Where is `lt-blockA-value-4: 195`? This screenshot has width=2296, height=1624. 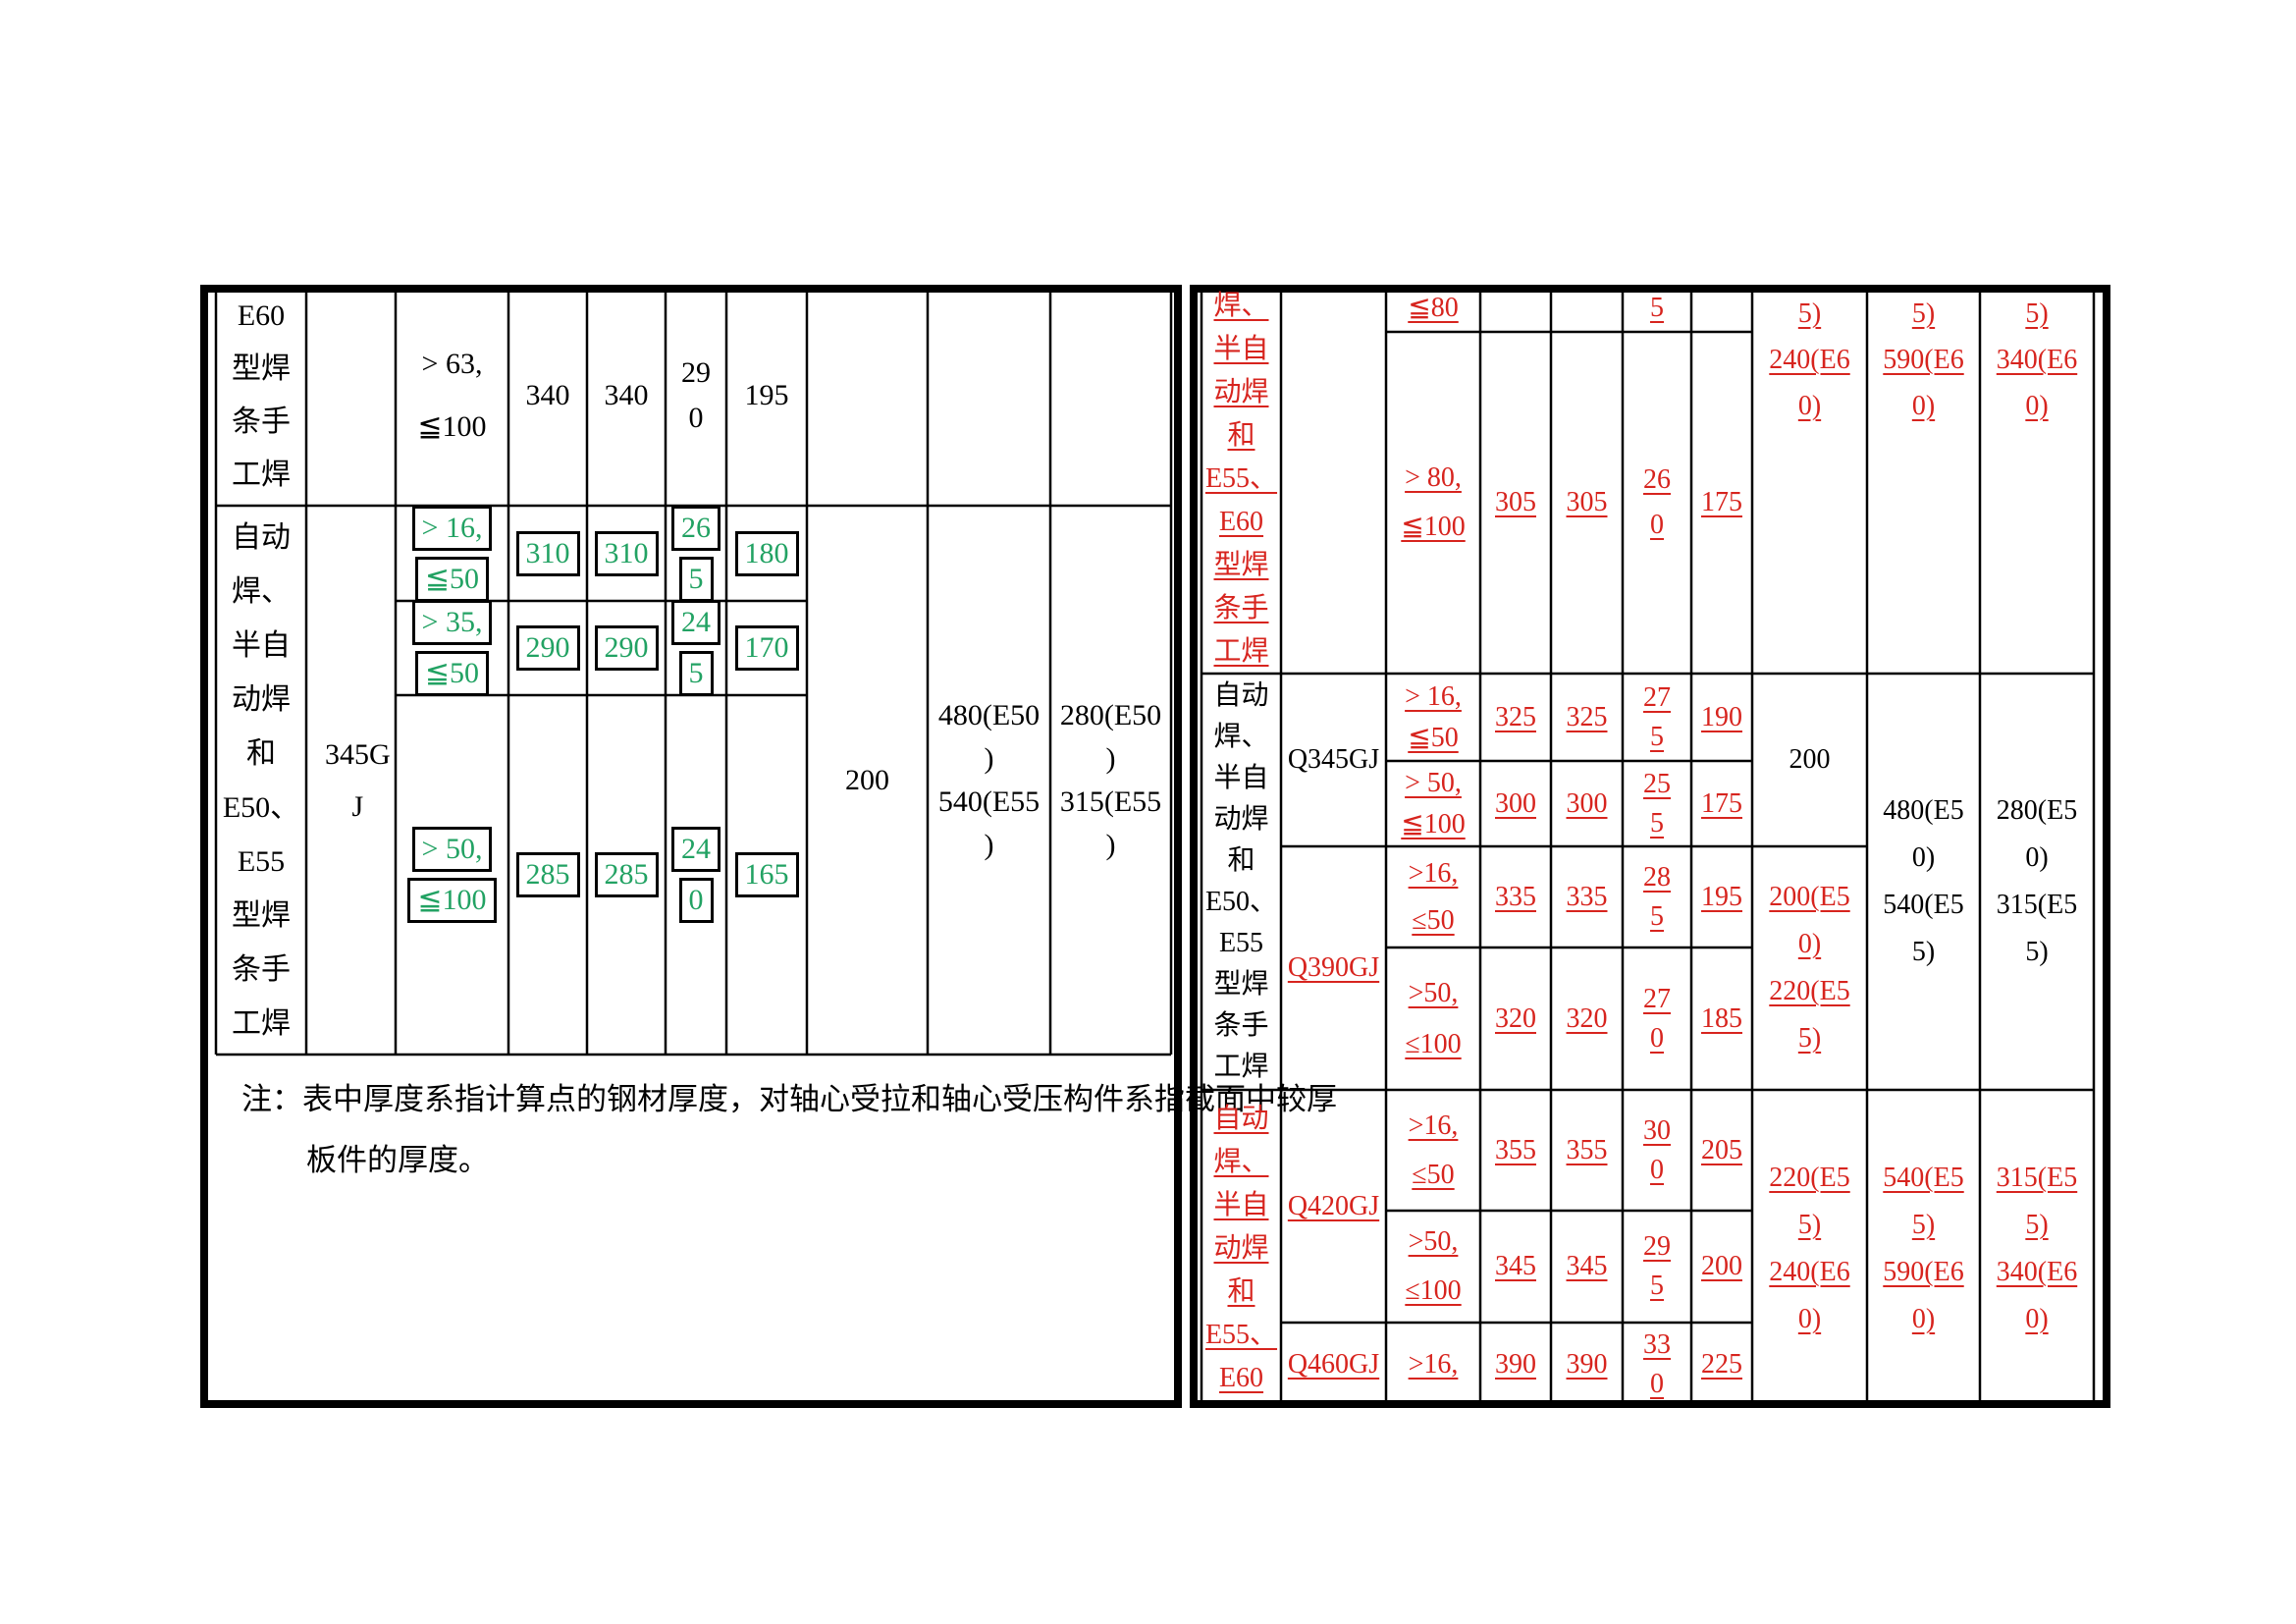 lt-blockA-value-4: 195 is located at coordinates (766, 394).